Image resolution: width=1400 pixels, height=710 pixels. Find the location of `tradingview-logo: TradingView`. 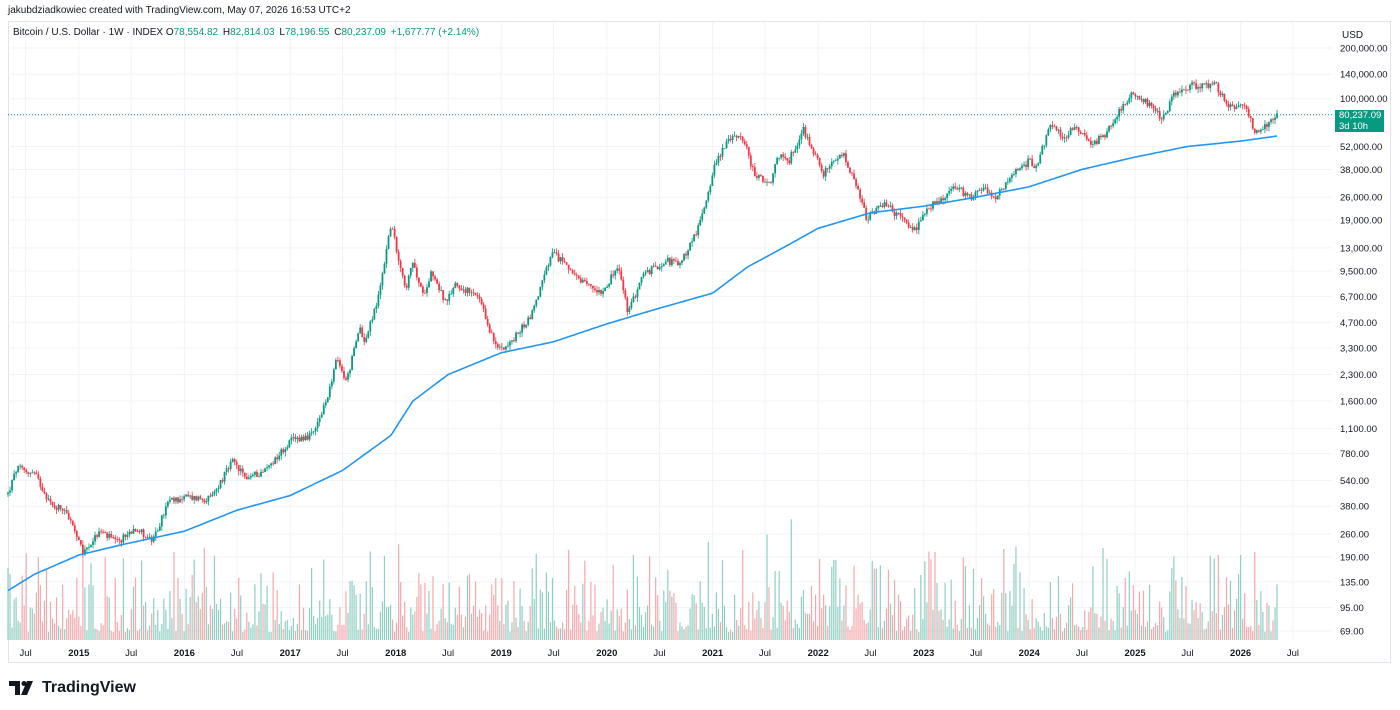

tradingview-logo: TradingView is located at coordinates (72, 688).